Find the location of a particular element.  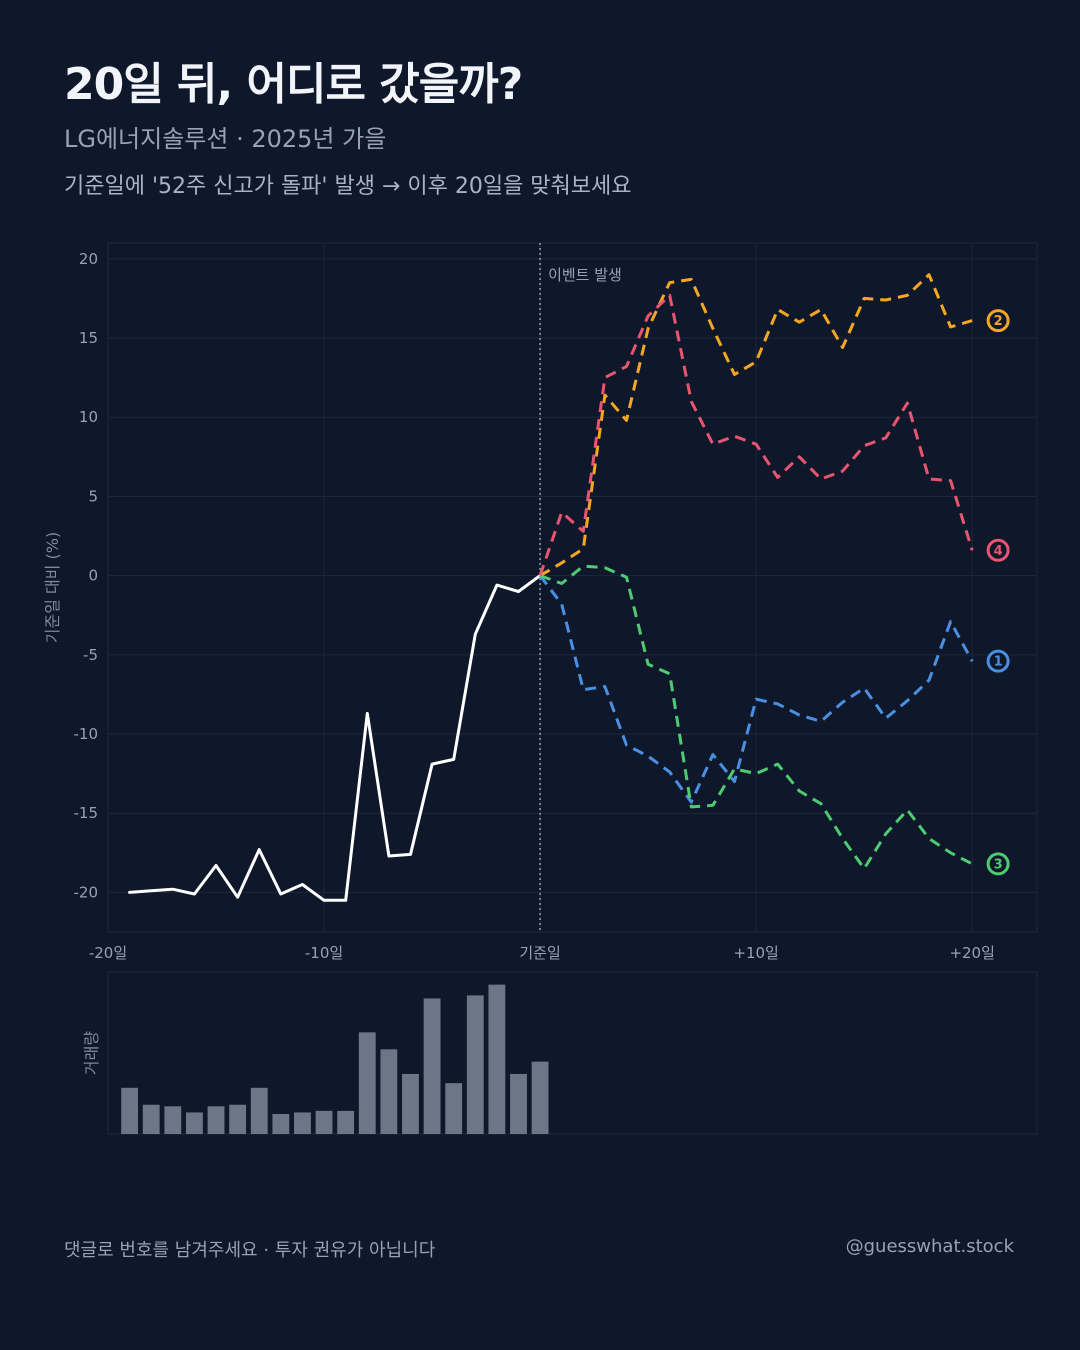

y-axis-label: 기준일 대비 (%) is located at coordinates (52, 587).